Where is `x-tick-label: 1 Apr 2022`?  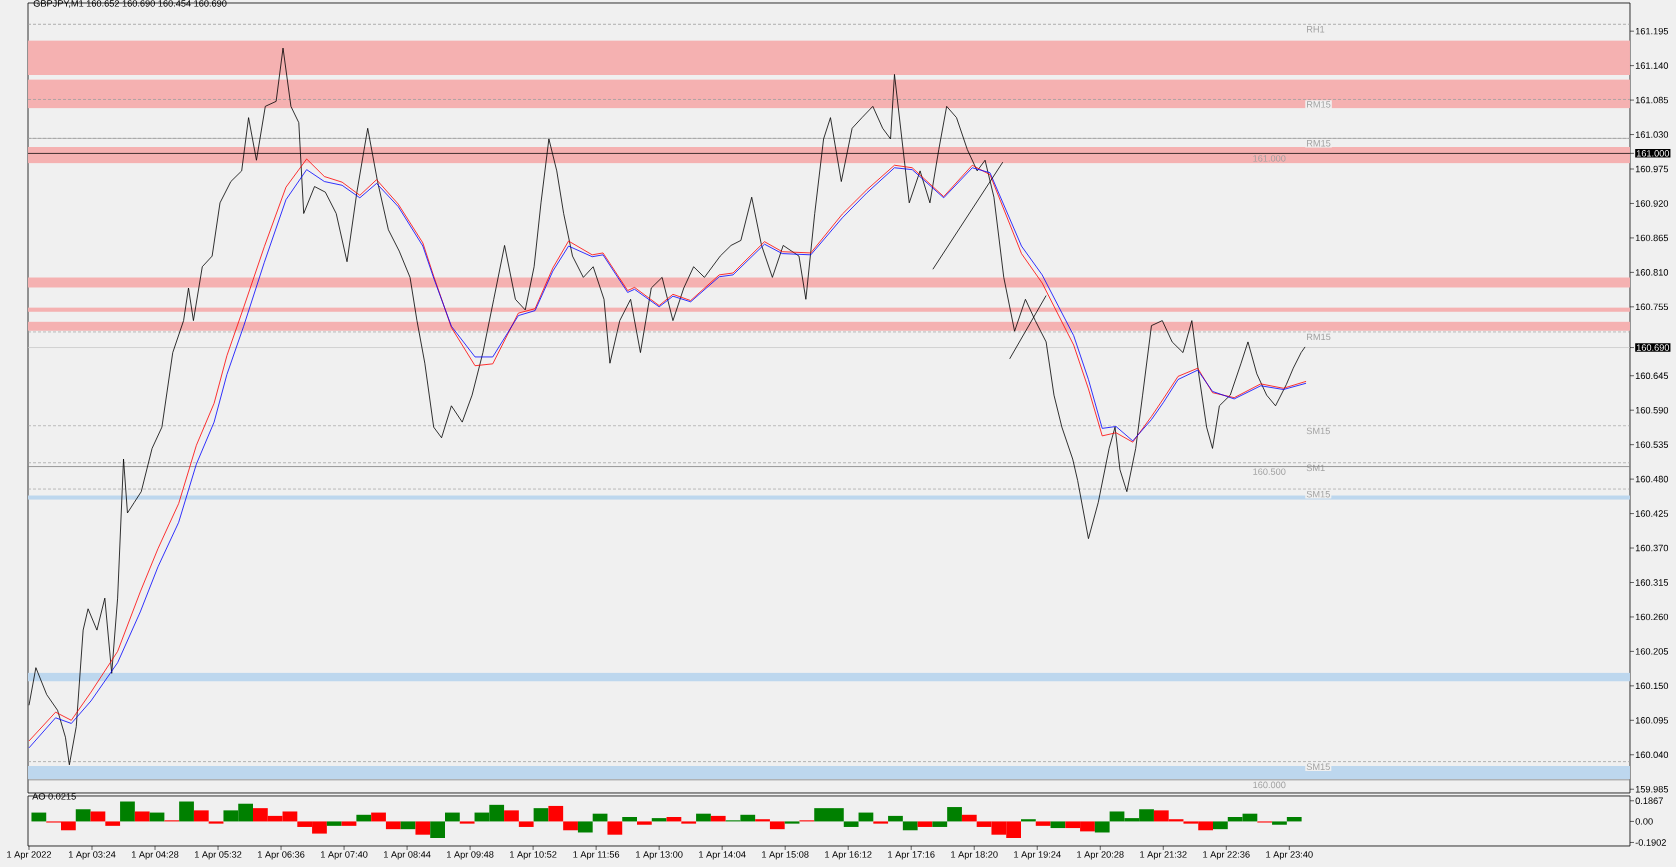
x-tick-label: 1 Apr 2022 is located at coordinates (29, 855).